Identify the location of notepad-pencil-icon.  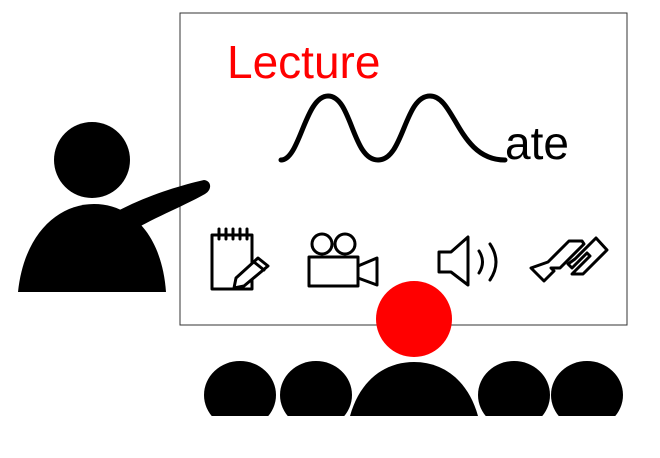
(240, 259).